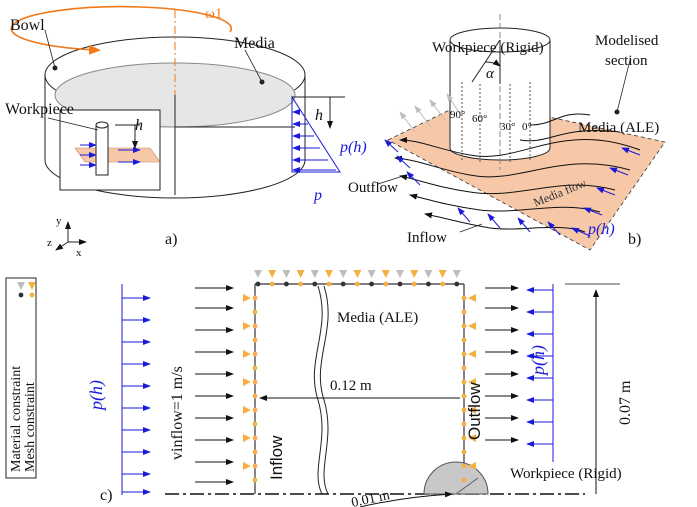 This screenshot has width=697, height=507. What do you see at coordinates (16, 419) in the screenshot?
I see `legend-material: Material constraint` at bounding box center [16, 419].